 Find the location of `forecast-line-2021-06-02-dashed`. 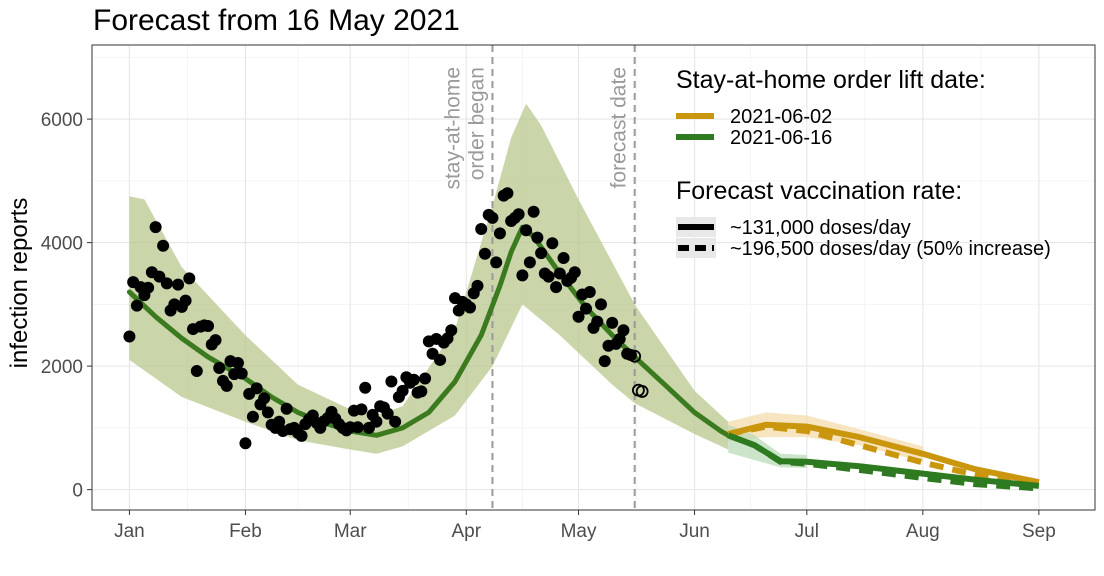

forecast-line-2021-06-02-dashed is located at coordinates (883, 456).